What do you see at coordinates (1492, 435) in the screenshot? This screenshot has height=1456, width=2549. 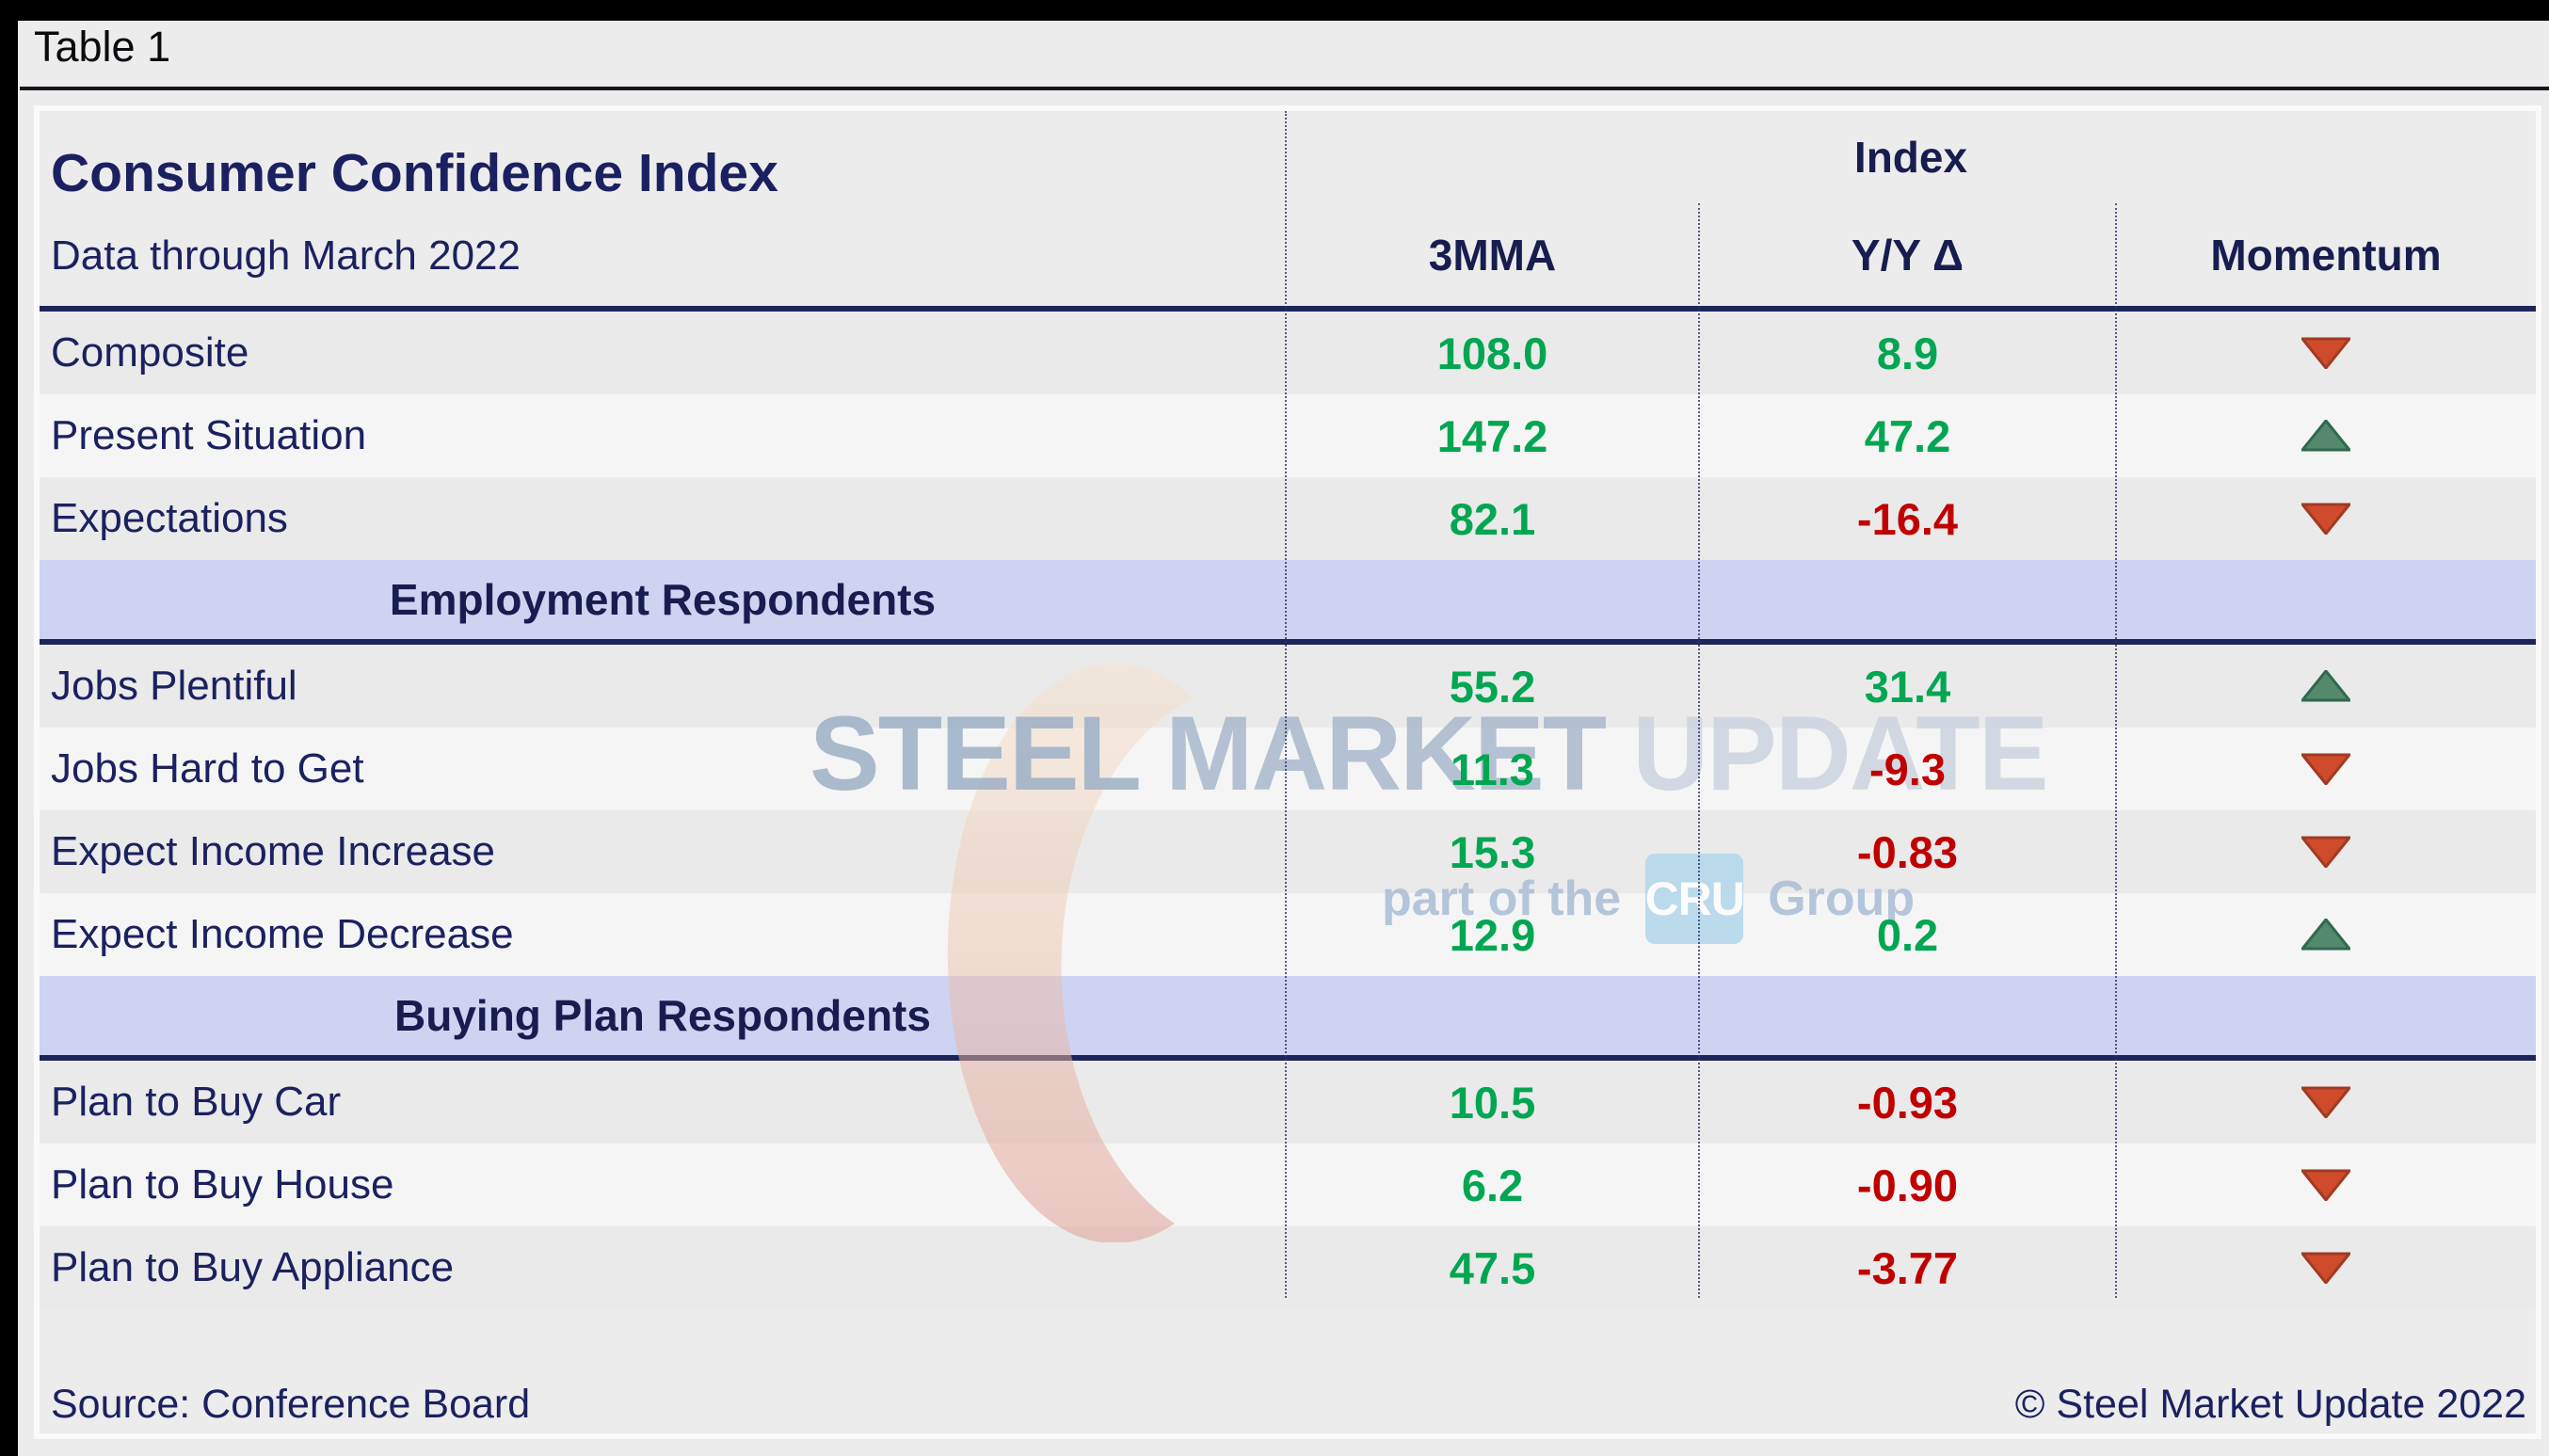 I see `value-3mma: 147.2` at bounding box center [1492, 435].